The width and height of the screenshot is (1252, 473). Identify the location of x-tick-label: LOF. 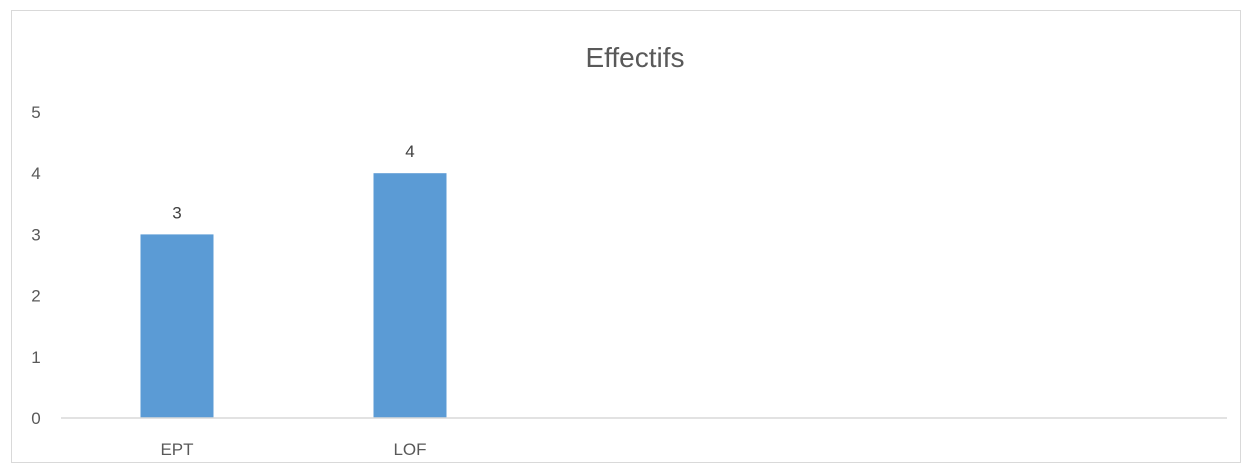
(409, 449).